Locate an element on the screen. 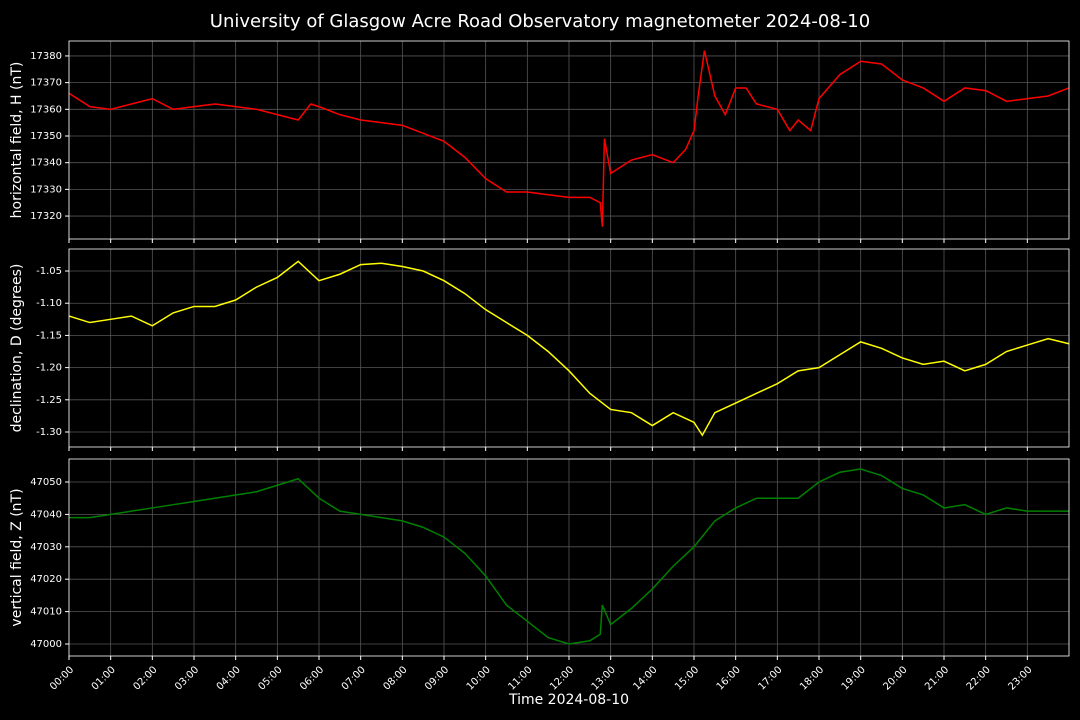 The width and height of the screenshot is (1080, 720). y-tick-label: -1.10 is located at coordinates (49, 303).